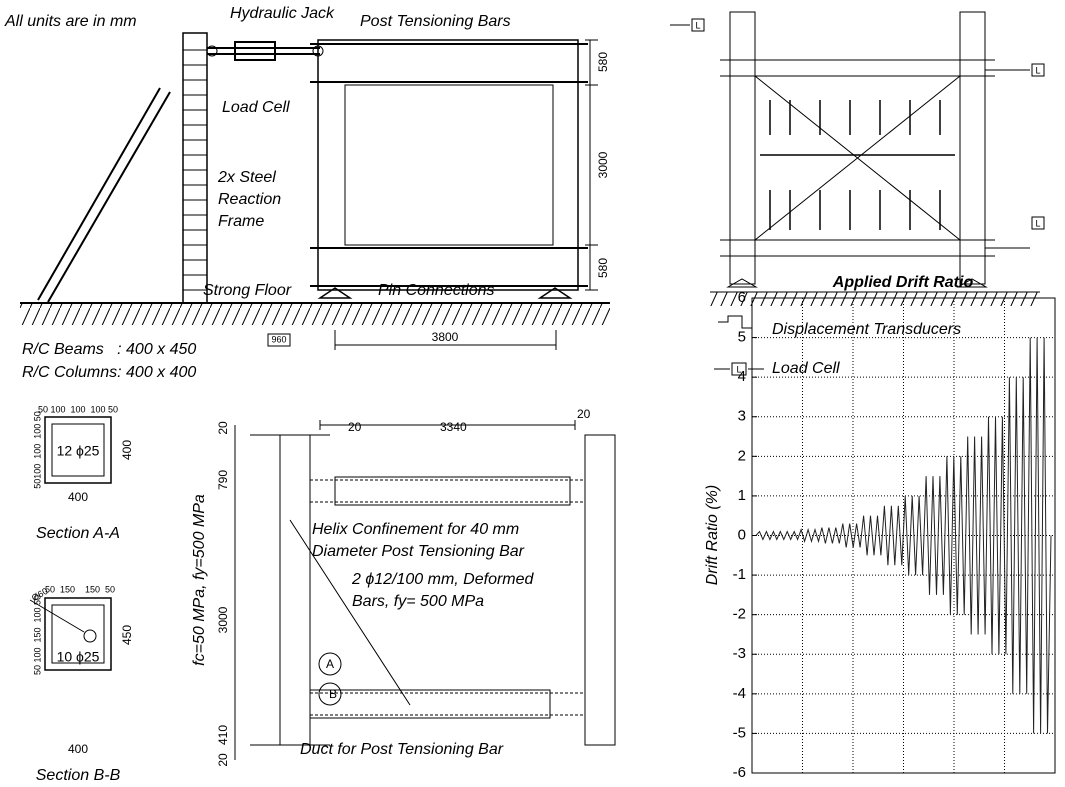  I want to click on leader, so click(57, 616).